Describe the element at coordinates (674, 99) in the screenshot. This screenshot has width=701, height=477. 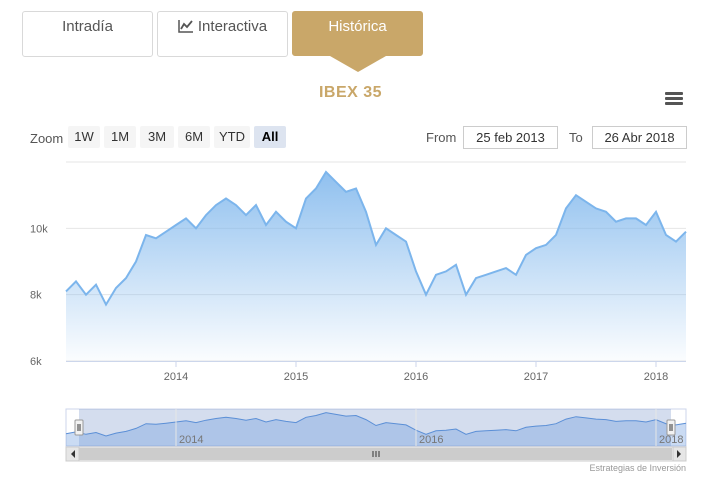
I see `hamburger-menu-icon` at that location.